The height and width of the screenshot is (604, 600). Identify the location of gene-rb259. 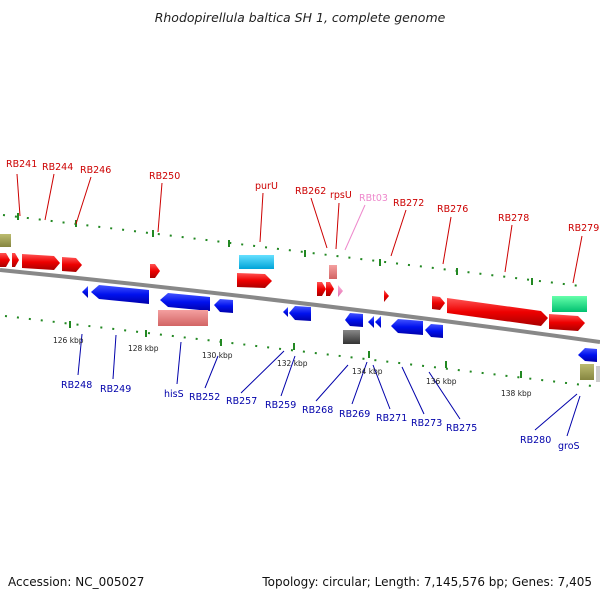
(300, 313).